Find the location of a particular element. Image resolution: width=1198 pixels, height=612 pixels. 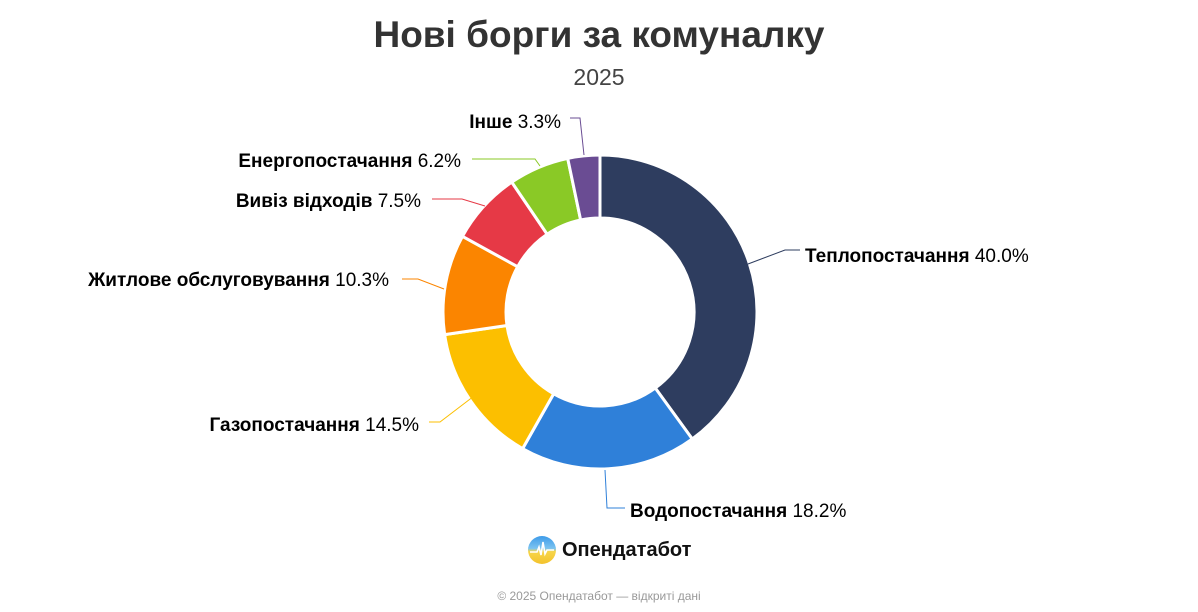

brand: Опендатабот is located at coordinates (609, 550).